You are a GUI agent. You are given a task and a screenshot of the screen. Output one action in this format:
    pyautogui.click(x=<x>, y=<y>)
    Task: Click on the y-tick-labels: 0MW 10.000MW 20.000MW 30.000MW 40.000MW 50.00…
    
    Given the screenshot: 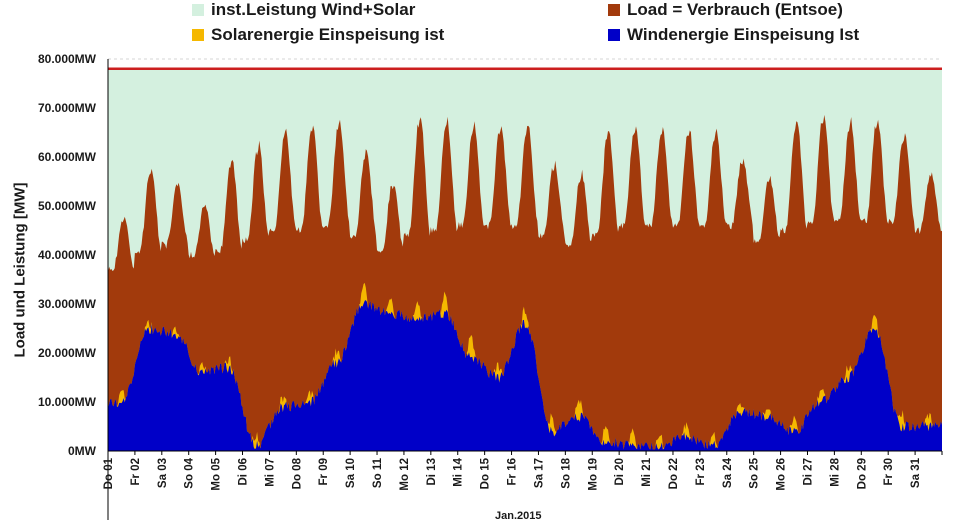 What is the action you would take?
    pyautogui.click(x=67, y=255)
    